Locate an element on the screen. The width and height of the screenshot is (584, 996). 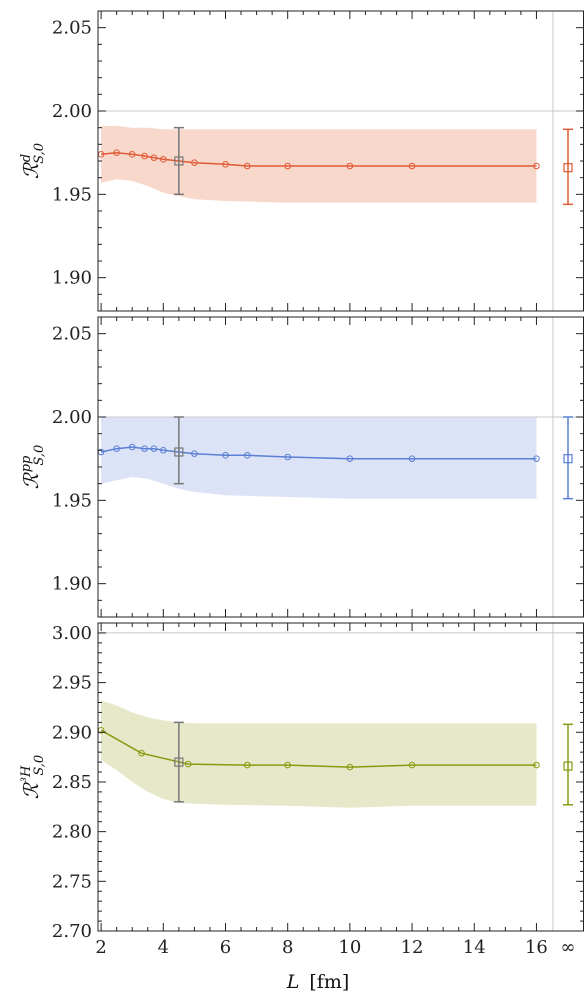
y-axis-label: ℛ³HS,0 is located at coordinates (33, 777).